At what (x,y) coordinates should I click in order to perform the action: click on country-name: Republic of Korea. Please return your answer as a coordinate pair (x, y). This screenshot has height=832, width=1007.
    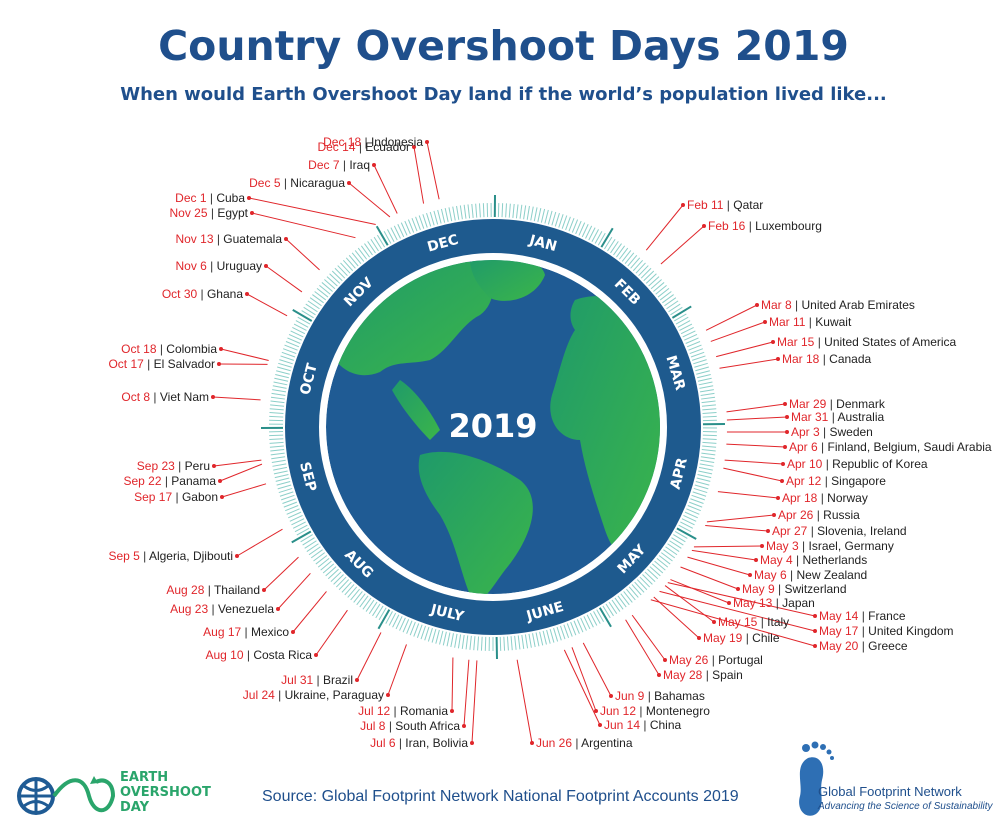
    Looking at the image, I should click on (880, 464).